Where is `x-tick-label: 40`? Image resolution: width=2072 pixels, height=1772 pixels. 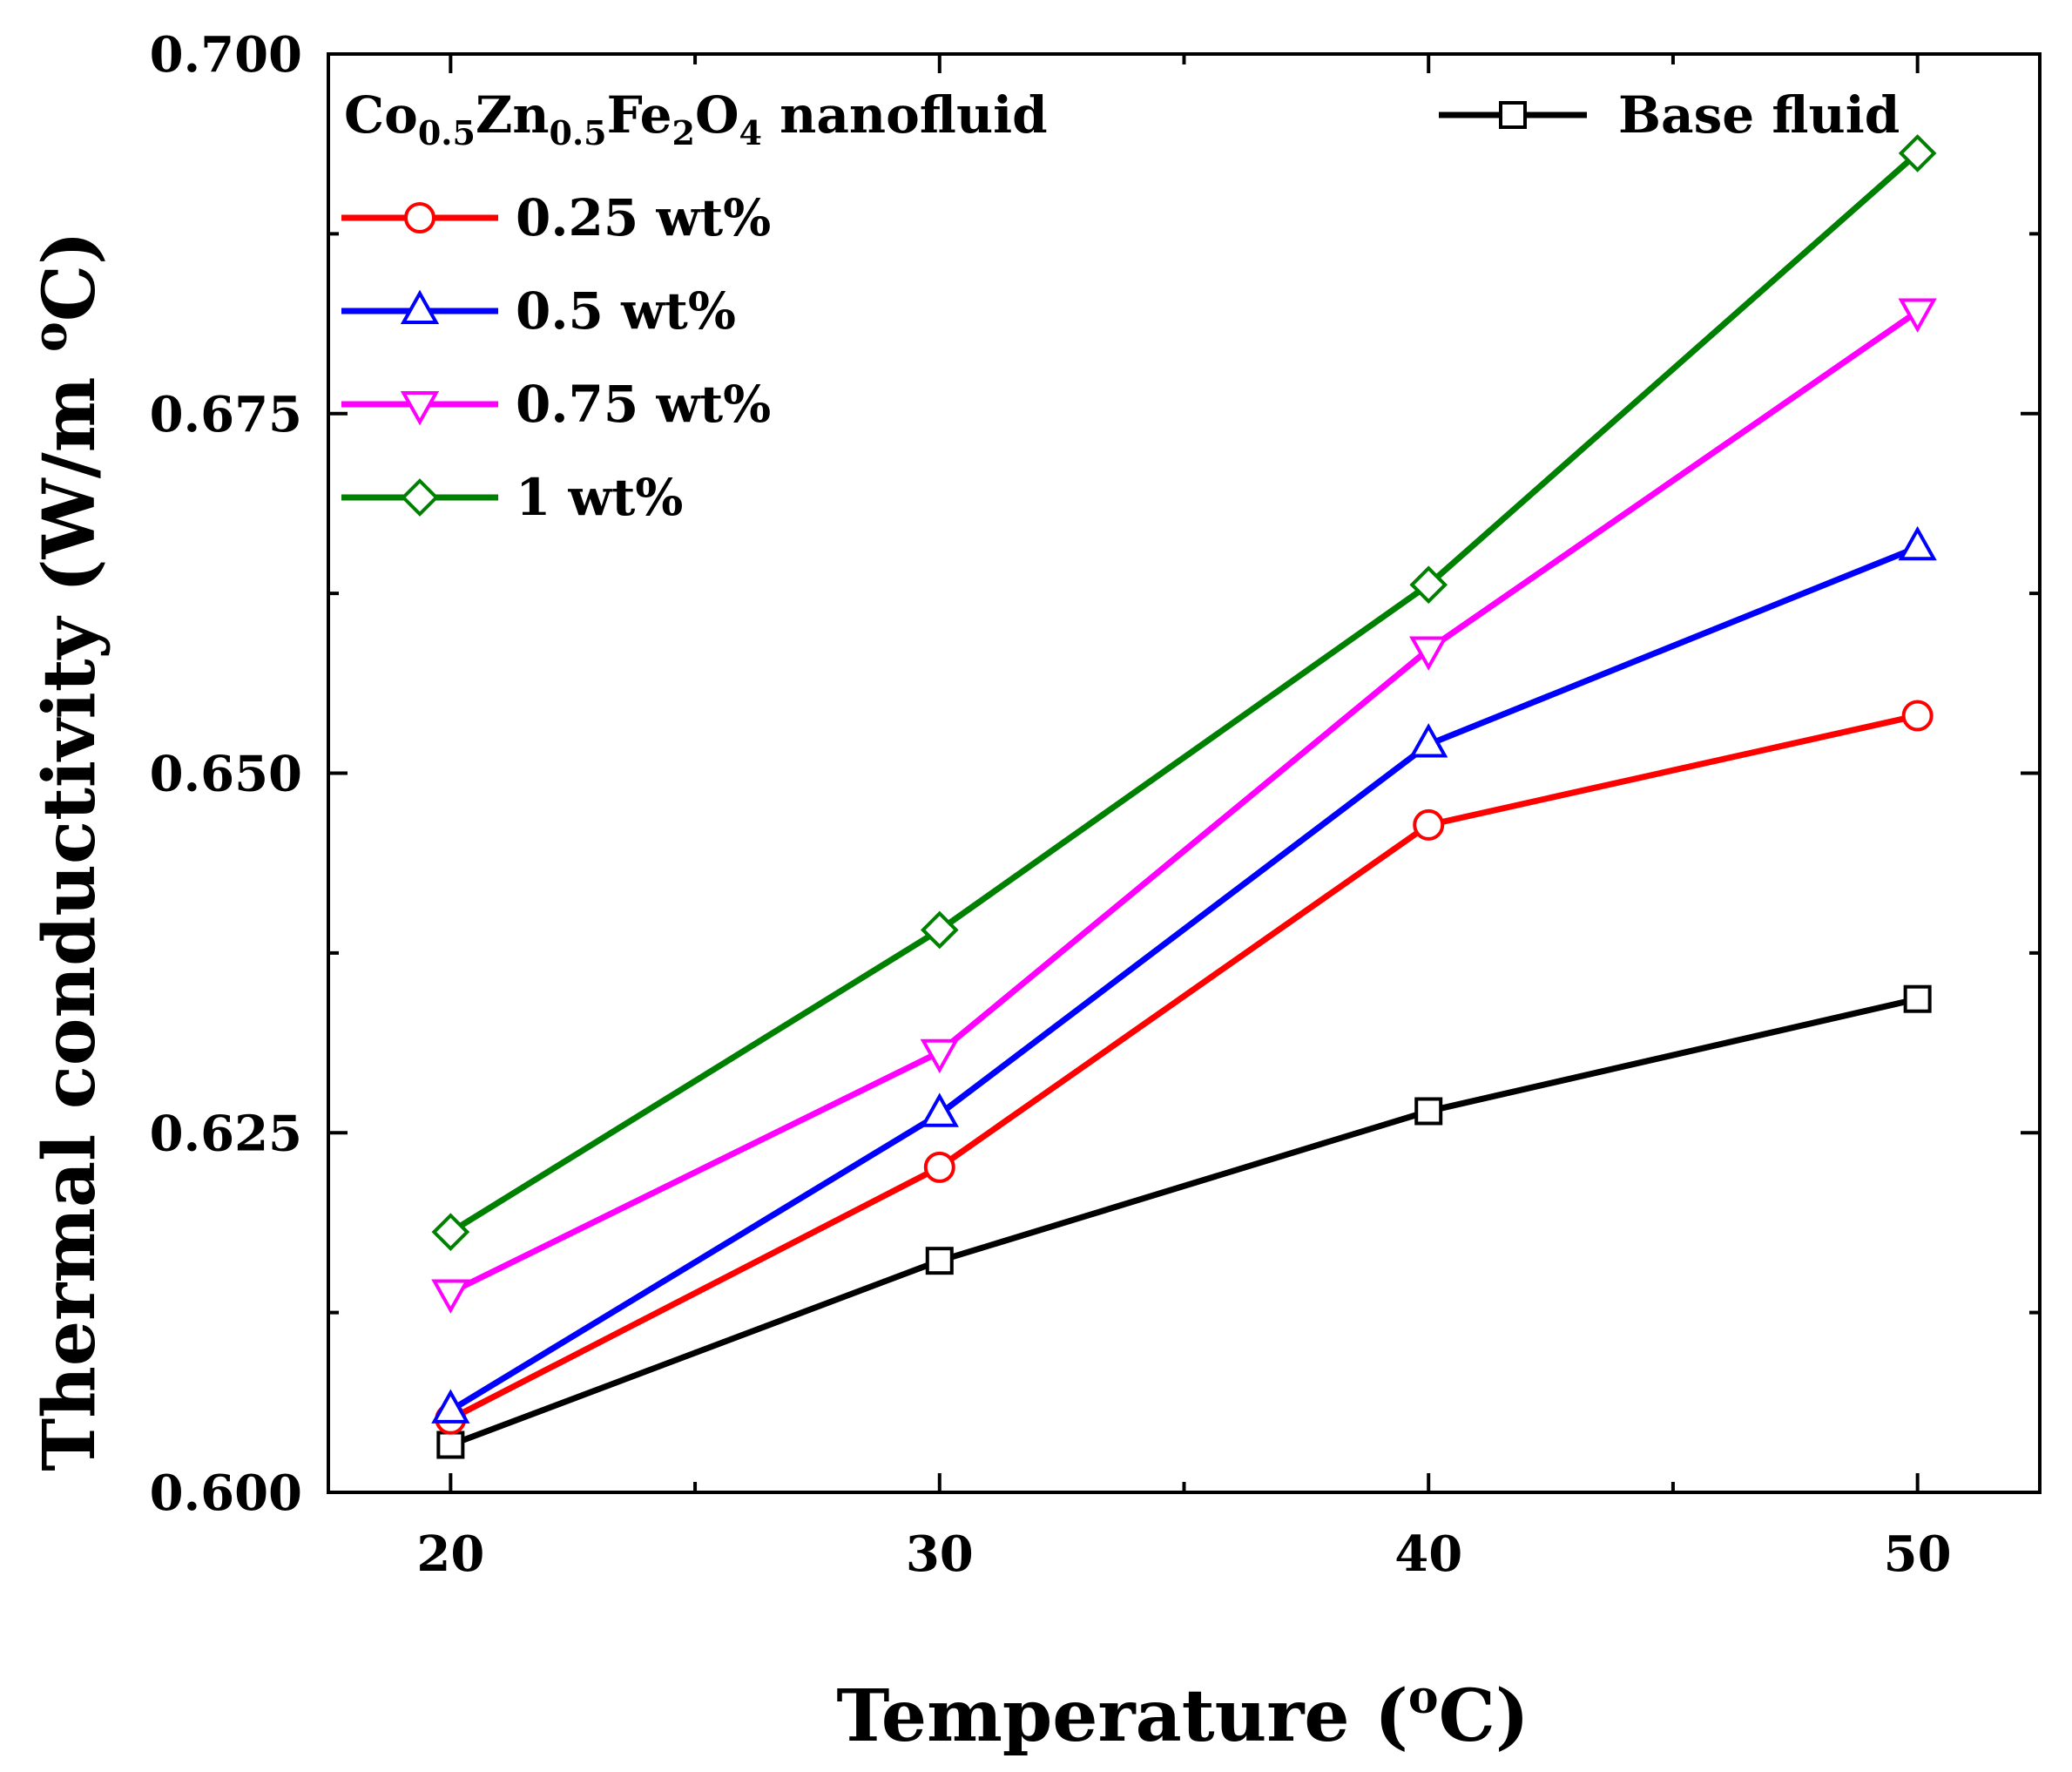
x-tick-label: 40 is located at coordinates (1428, 1554).